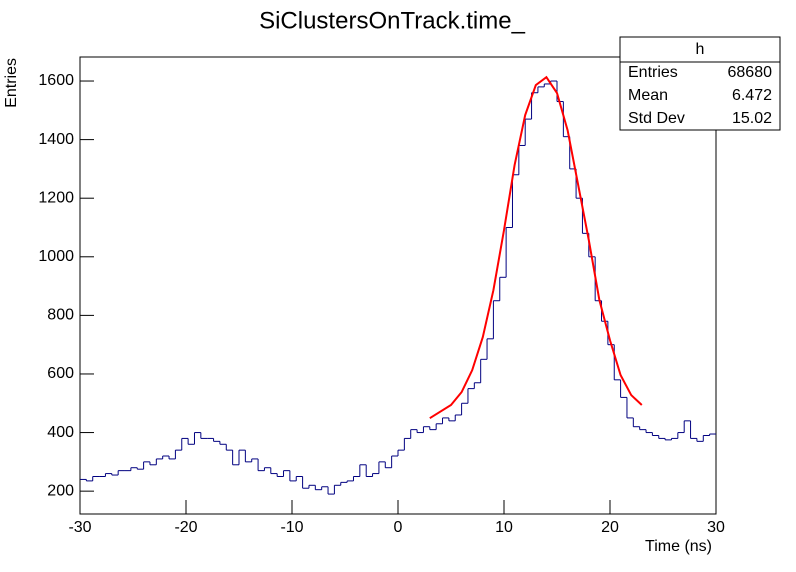 Image resolution: width=796 pixels, height=572 pixels. I want to click on stats-title: h, so click(700, 49).